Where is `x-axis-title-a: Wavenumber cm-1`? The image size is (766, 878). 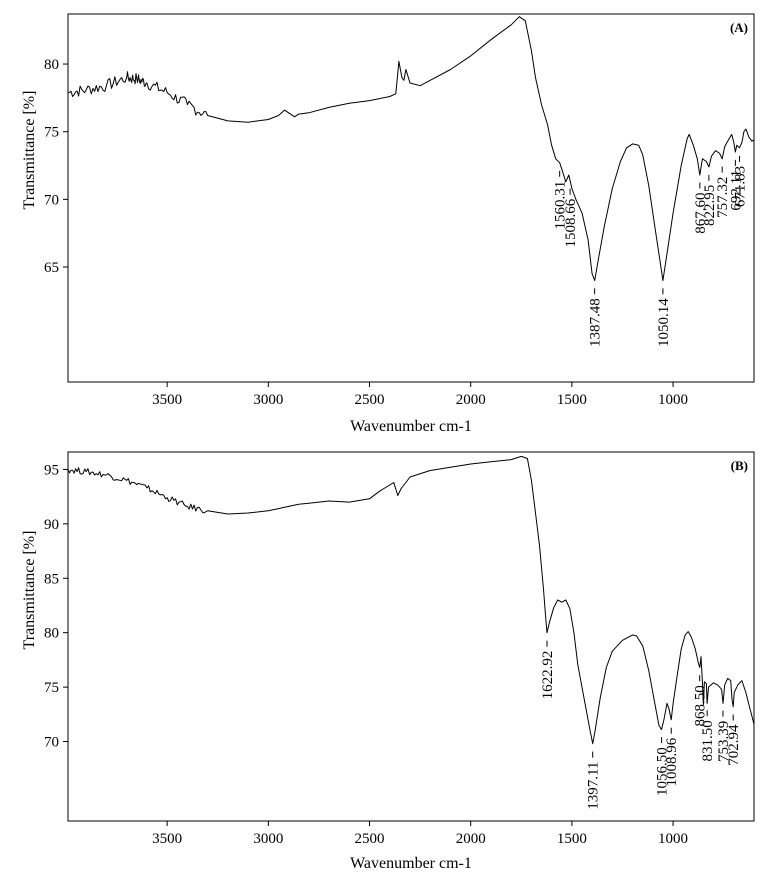 x-axis-title-a: Wavenumber cm-1 is located at coordinates (411, 426).